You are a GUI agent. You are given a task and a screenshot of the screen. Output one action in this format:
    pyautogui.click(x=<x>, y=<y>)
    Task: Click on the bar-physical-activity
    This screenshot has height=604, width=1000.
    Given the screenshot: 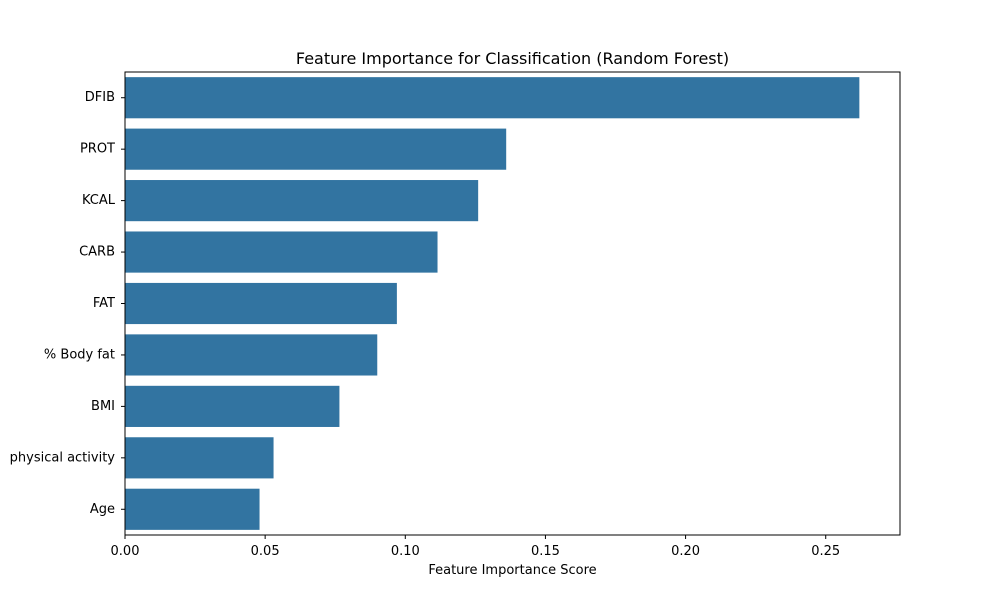 What is the action you would take?
    pyautogui.click(x=199, y=458)
    